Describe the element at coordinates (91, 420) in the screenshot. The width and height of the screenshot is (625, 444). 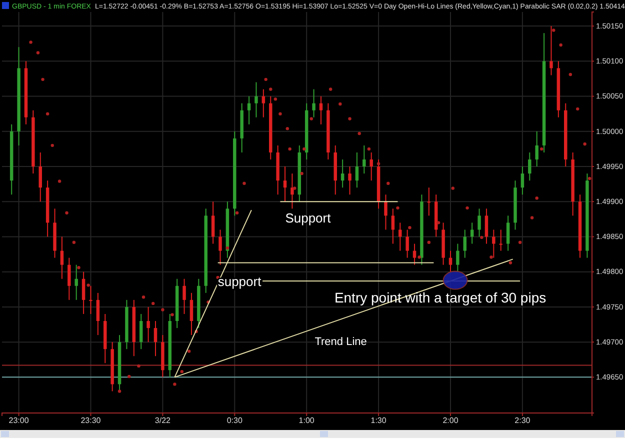
I see `x-tick-label: 23:30` at that location.